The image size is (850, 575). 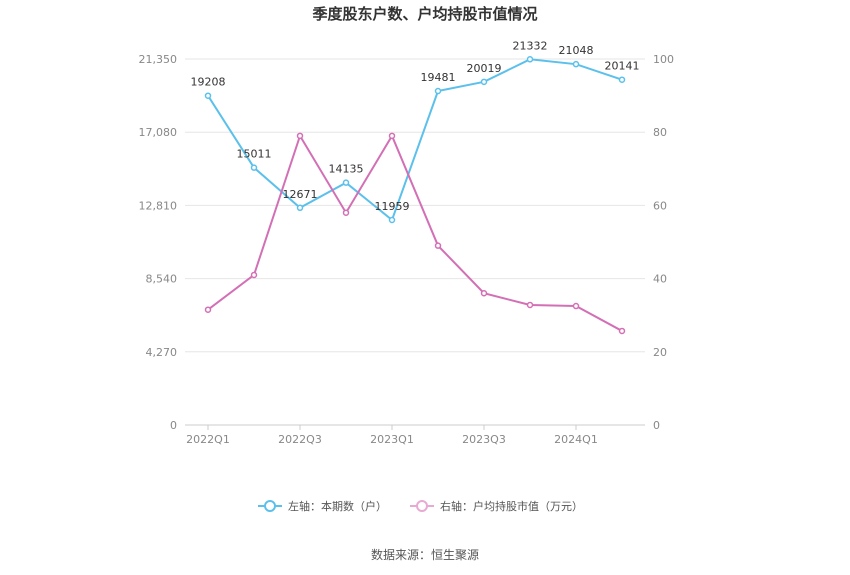 What do you see at coordinates (208, 82) in the screenshot?
I see `data-label: 19208` at bounding box center [208, 82].